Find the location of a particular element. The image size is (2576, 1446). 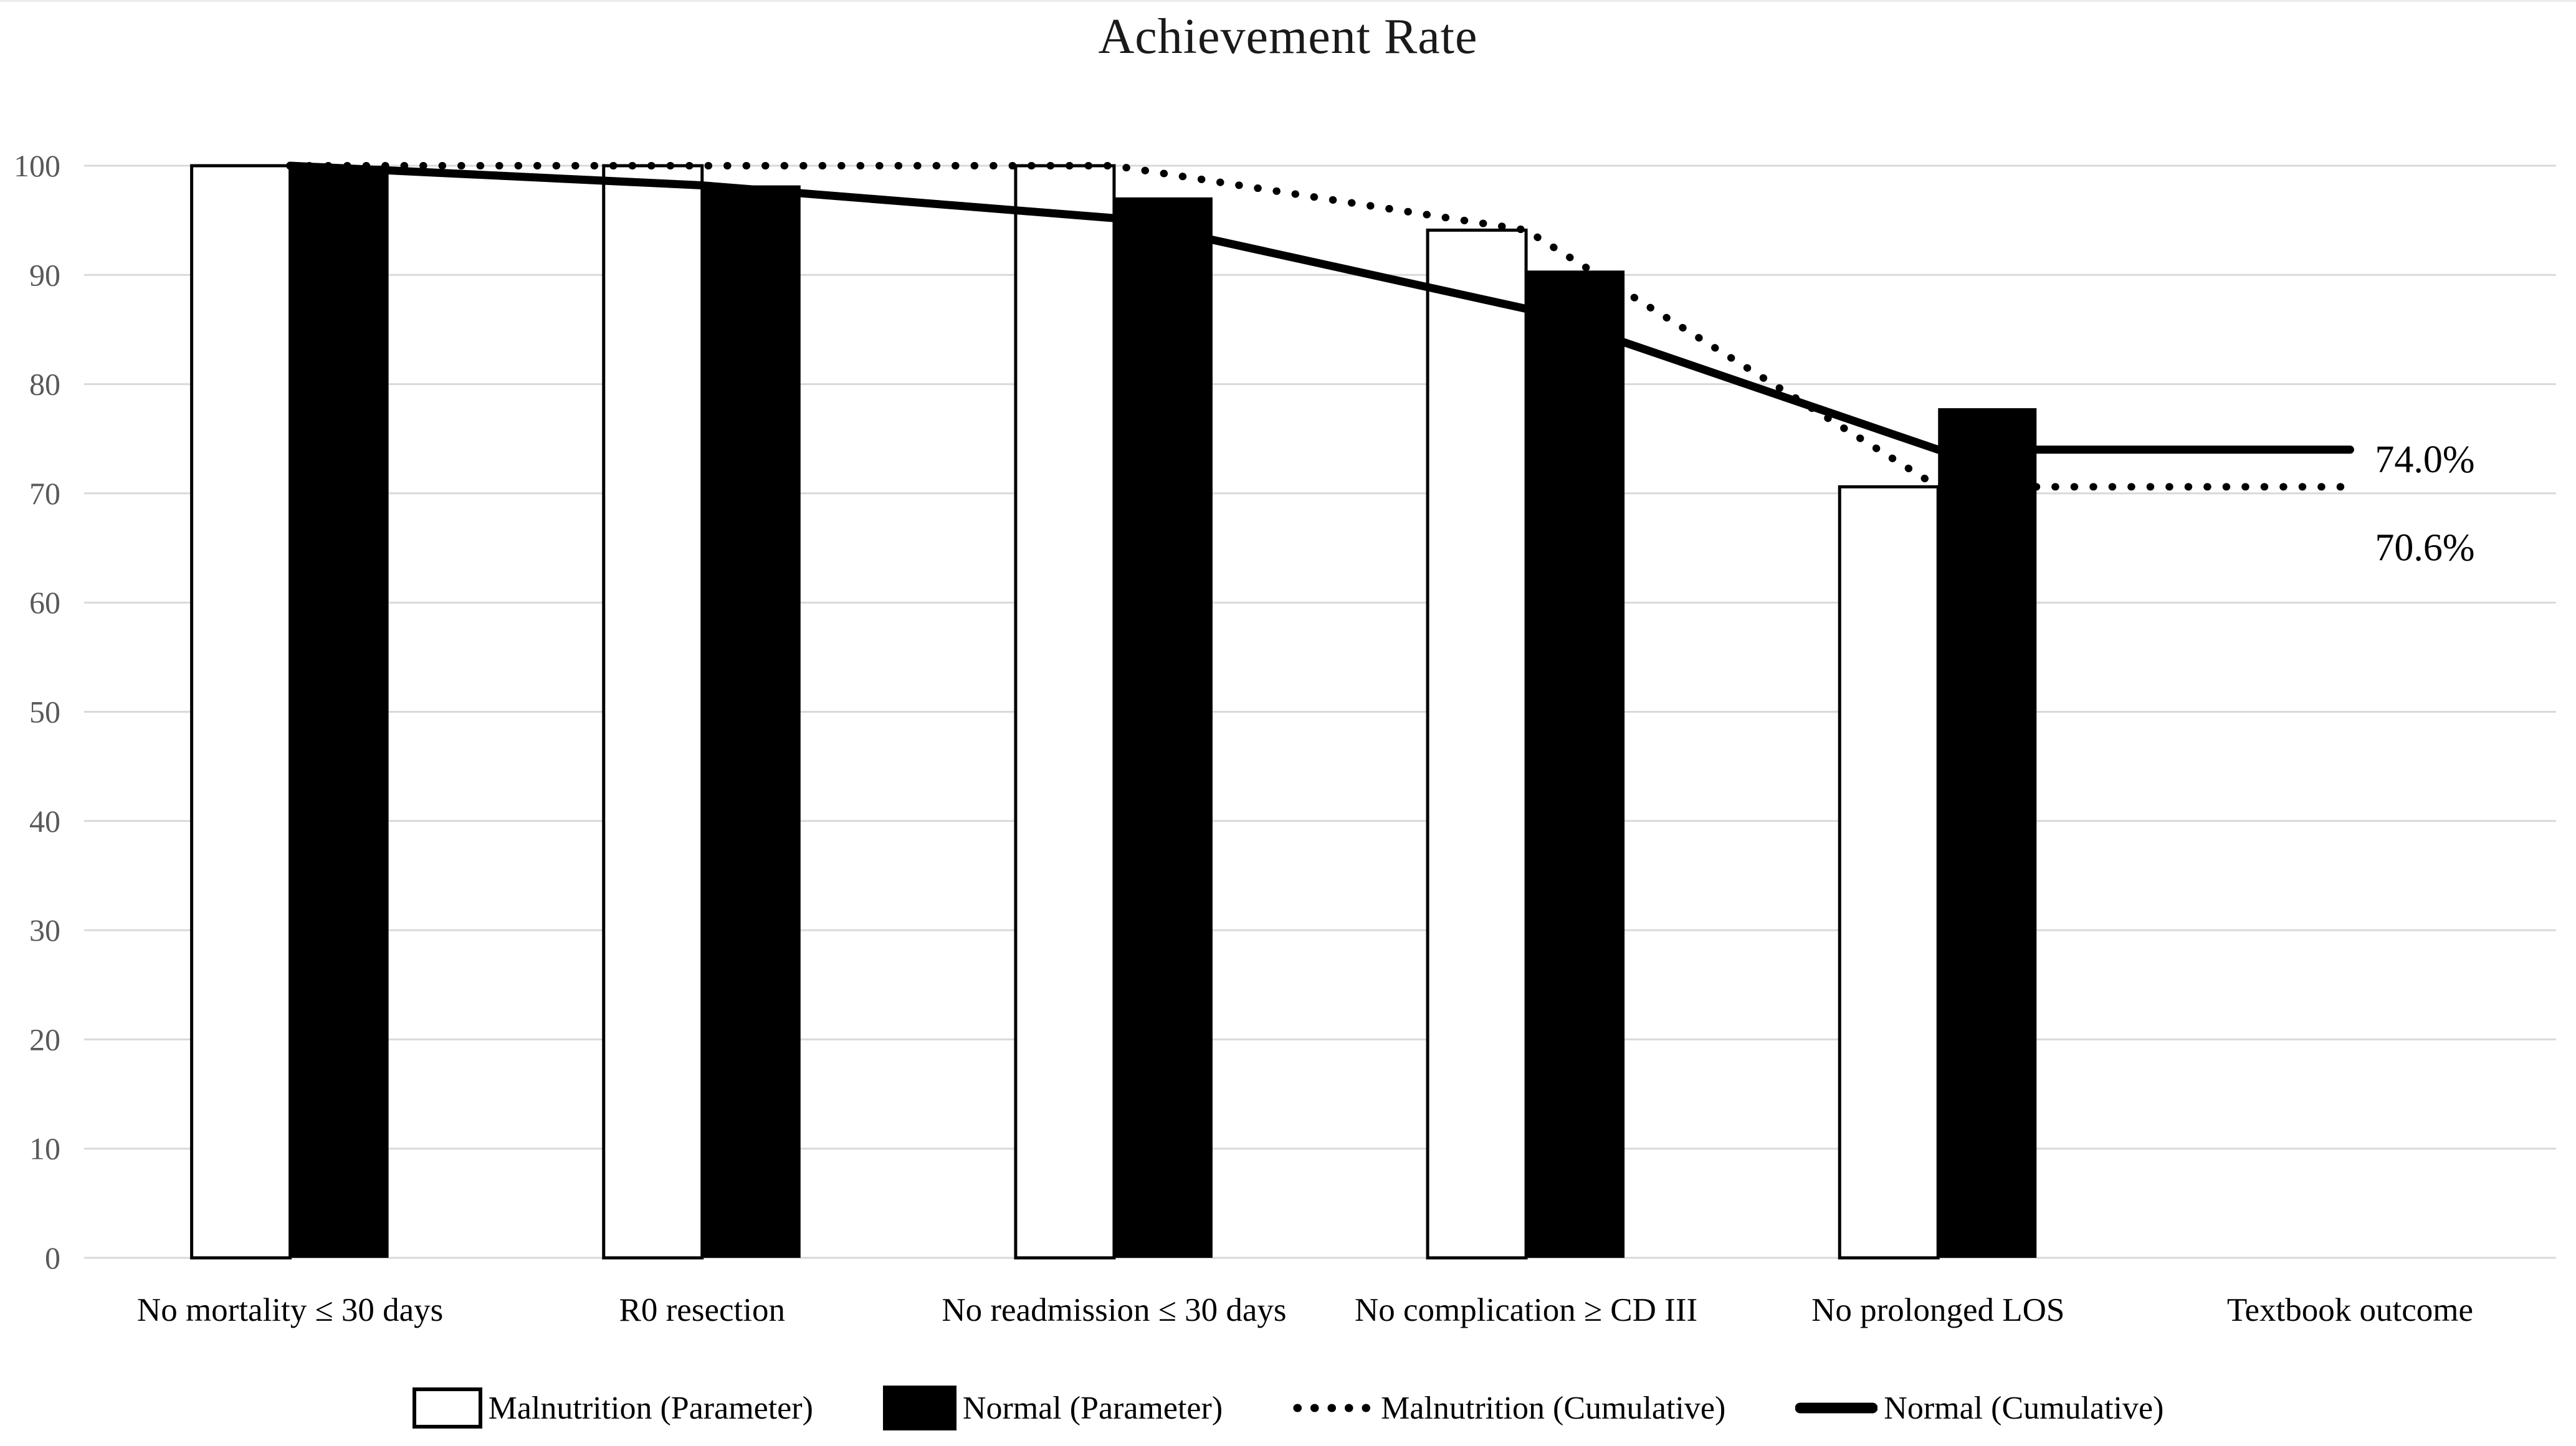

x-axis-category-label: No readmission ≤ 30 days is located at coordinates (1114, 1310).